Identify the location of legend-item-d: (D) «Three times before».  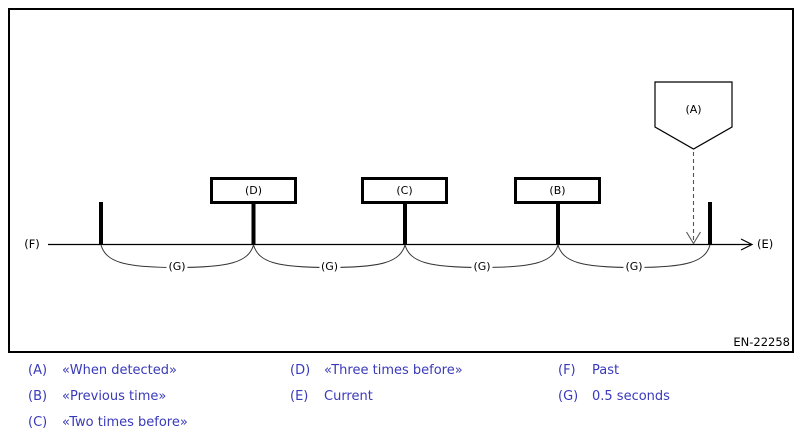
(376, 371).